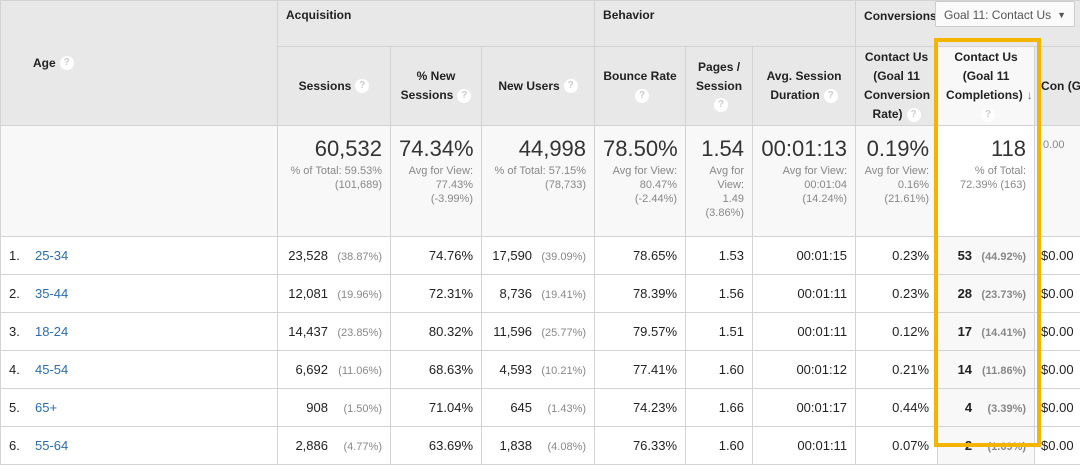 This screenshot has width=1080, height=465. What do you see at coordinates (719, 294) in the screenshot?
I see `pages-session-cell: 1.56` at bounding box center [719, 294].